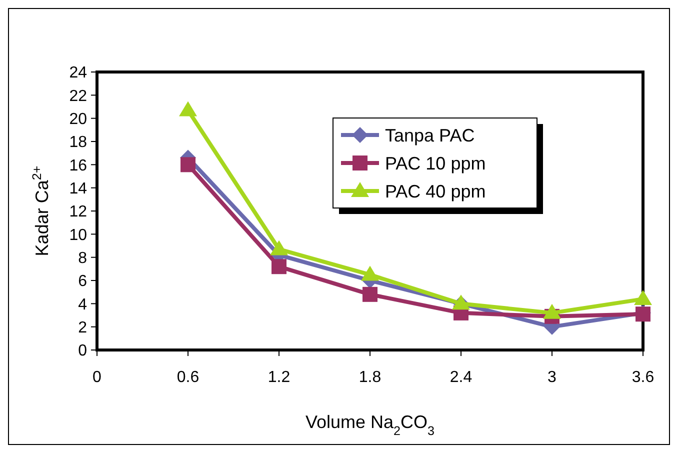  What do you see at coordinates (78, 143) in the screenshot?
I see `y-tick-label: 18` at bounding box center [78, 143].